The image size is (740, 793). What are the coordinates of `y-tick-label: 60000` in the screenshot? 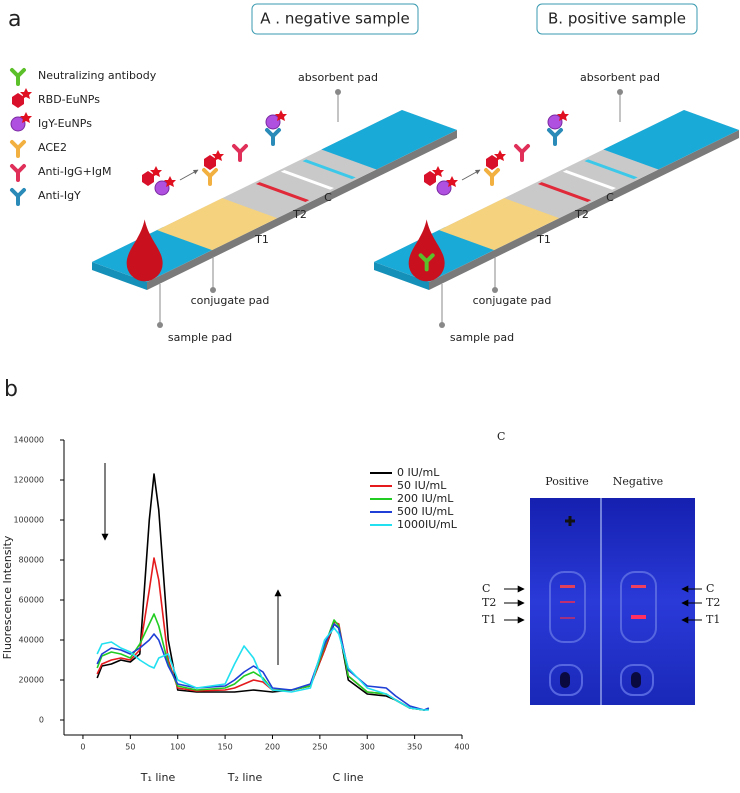 It's located at (31, 600).